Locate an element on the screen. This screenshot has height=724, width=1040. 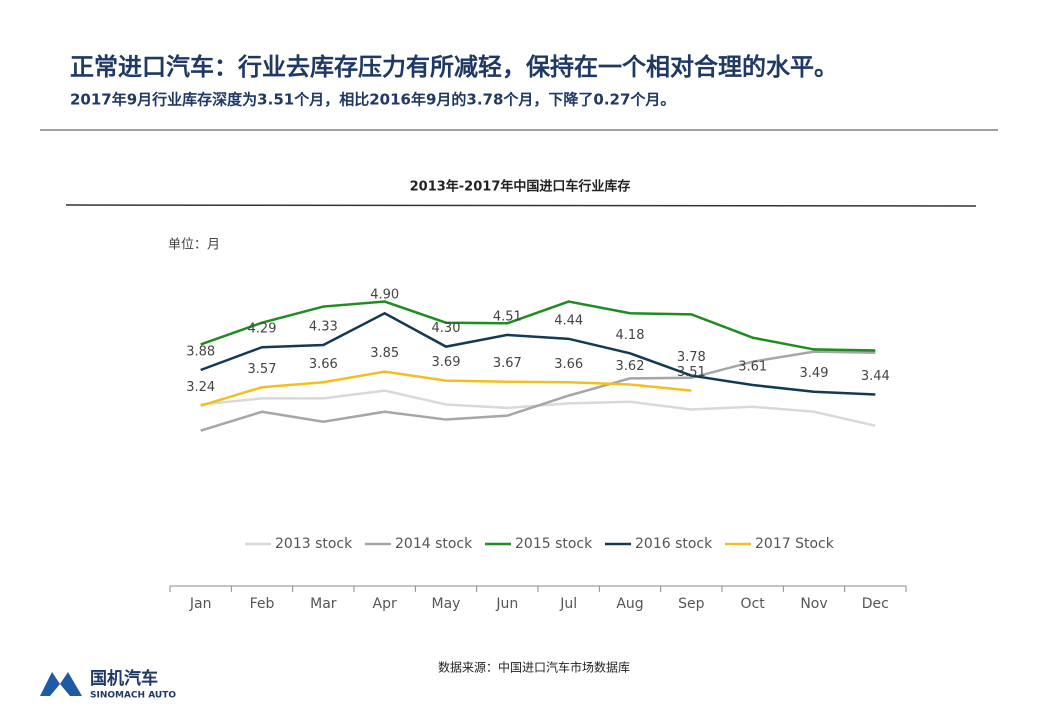
x-tick-label: May is located at coordinates (446, 604).